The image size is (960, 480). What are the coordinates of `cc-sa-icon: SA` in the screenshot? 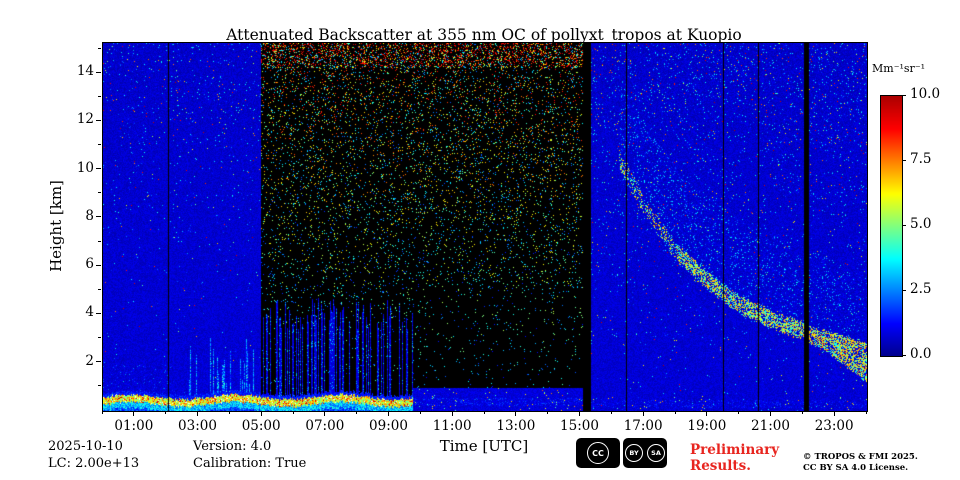 It's located at (656, 453).